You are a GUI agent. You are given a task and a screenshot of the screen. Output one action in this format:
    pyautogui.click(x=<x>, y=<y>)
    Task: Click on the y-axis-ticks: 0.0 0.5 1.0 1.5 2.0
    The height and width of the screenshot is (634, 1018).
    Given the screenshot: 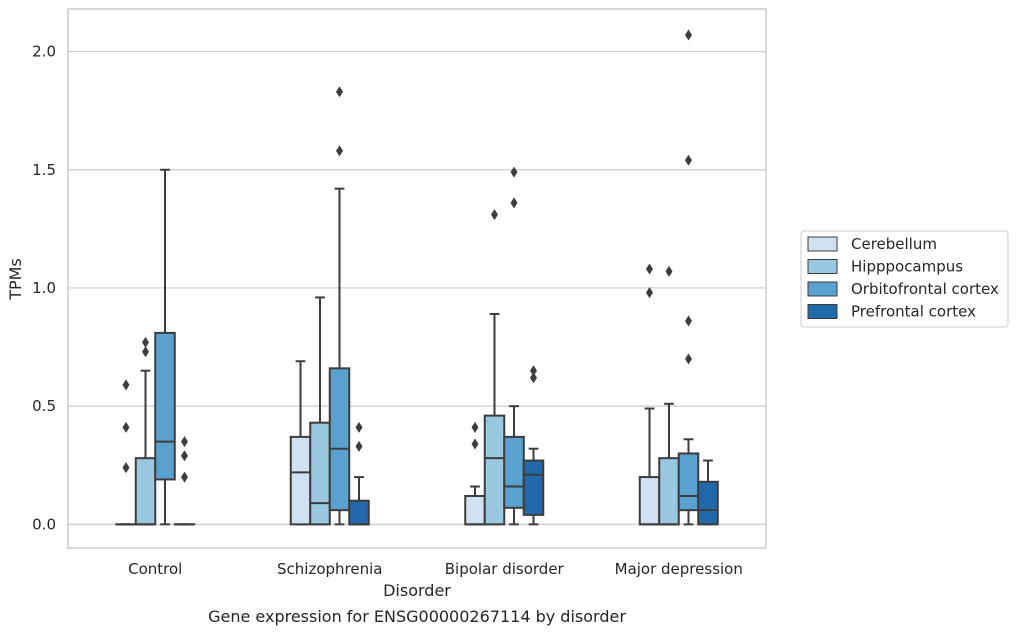 What is the action you would take?
    pyautogui.click(x=44, y=288)
    